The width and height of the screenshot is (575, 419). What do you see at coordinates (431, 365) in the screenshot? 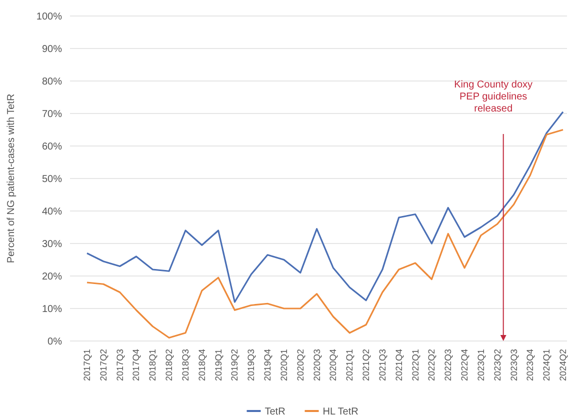
I see `x-tick-label: 2022Q2` at bounding box center [431, 365].